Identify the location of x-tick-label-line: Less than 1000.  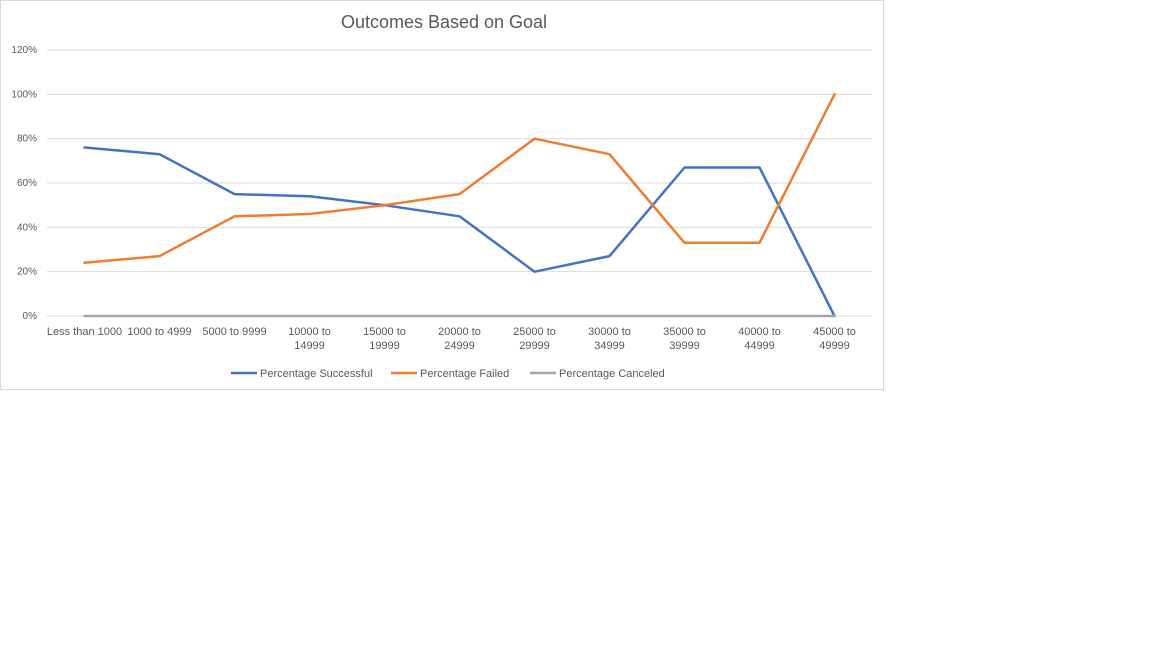
(84, 332).